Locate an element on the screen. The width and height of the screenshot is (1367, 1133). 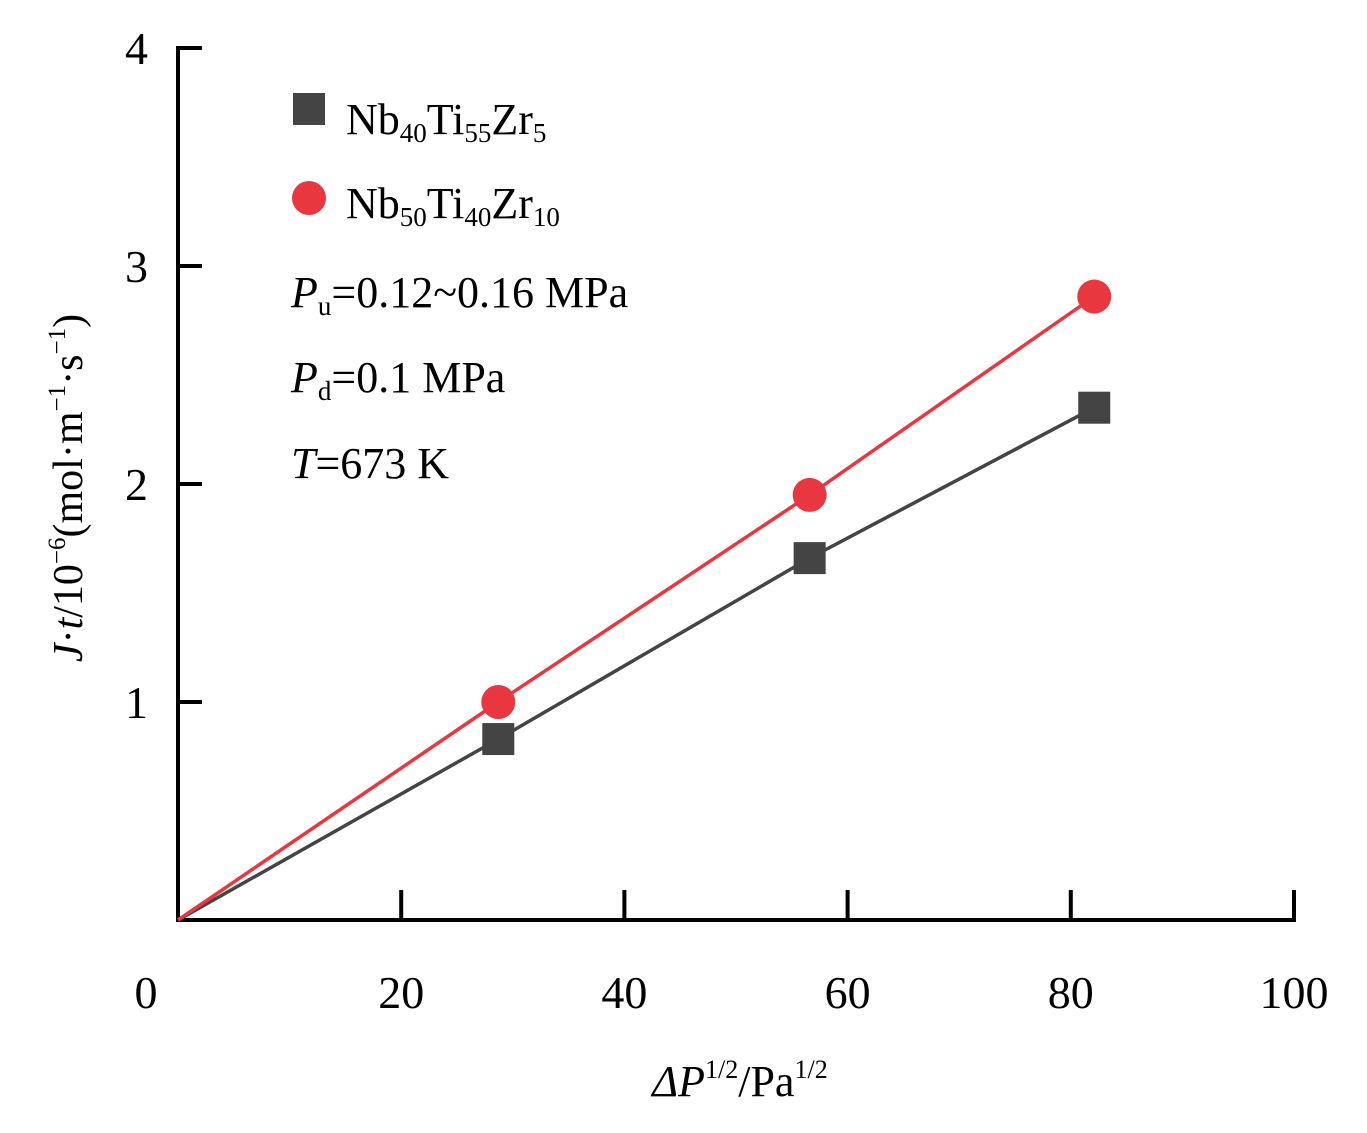
legend-label-series-1: Nb40Ti55Zr5 is located at coordinates (446, 121).